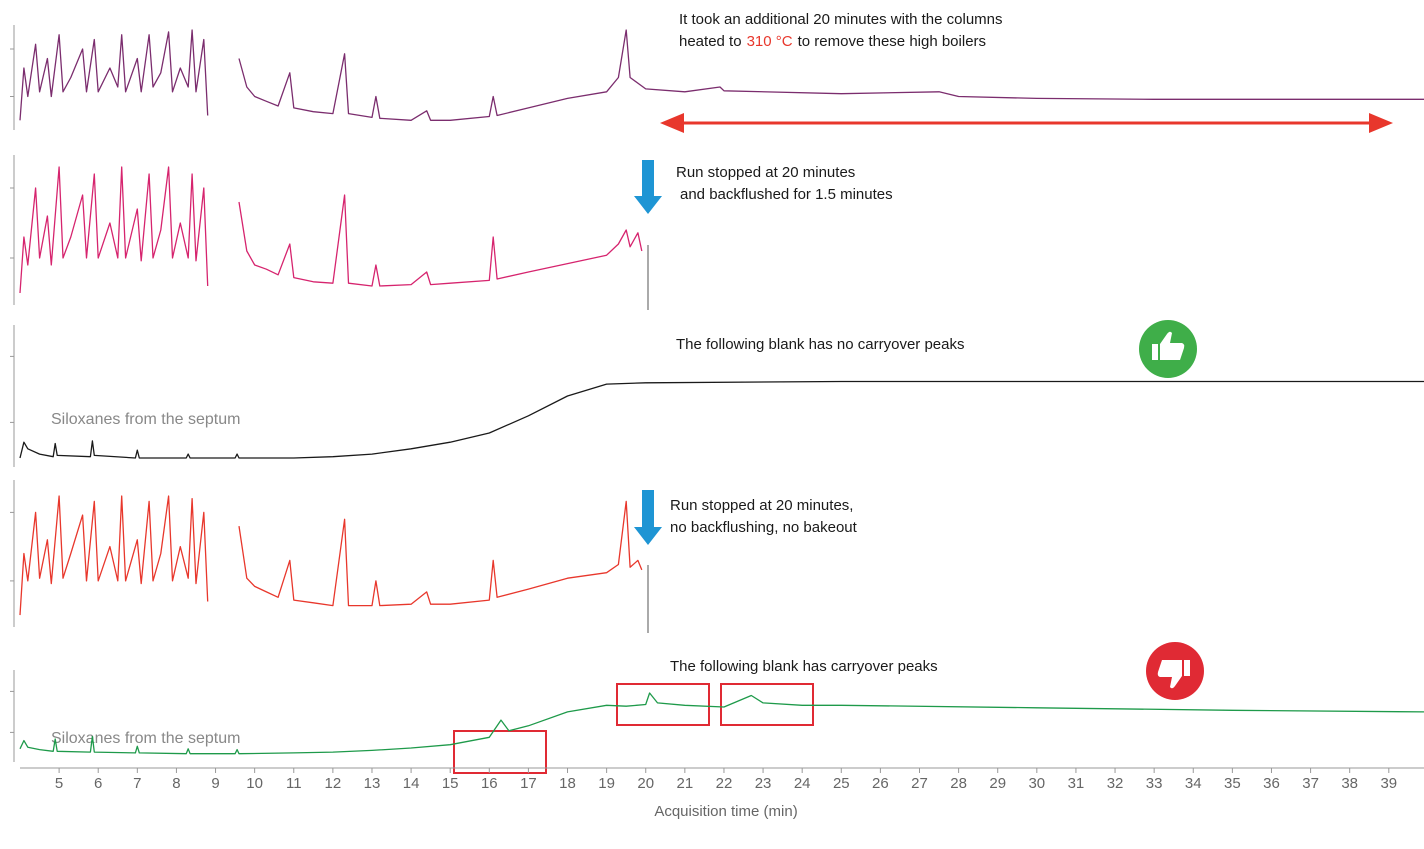 This screenshot has height=849, width=1424. Describe the element at coordinates (1232, 783) in the screenshot. I see `x-tick-label: 35` at that location.